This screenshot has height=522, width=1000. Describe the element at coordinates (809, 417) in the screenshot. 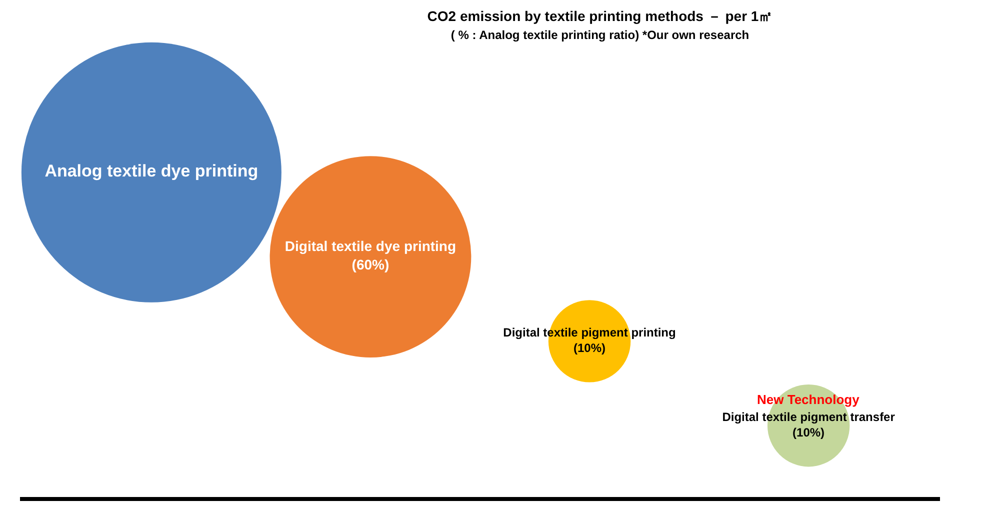

I see `category-label: Digital textile pigment transfer` at that location.